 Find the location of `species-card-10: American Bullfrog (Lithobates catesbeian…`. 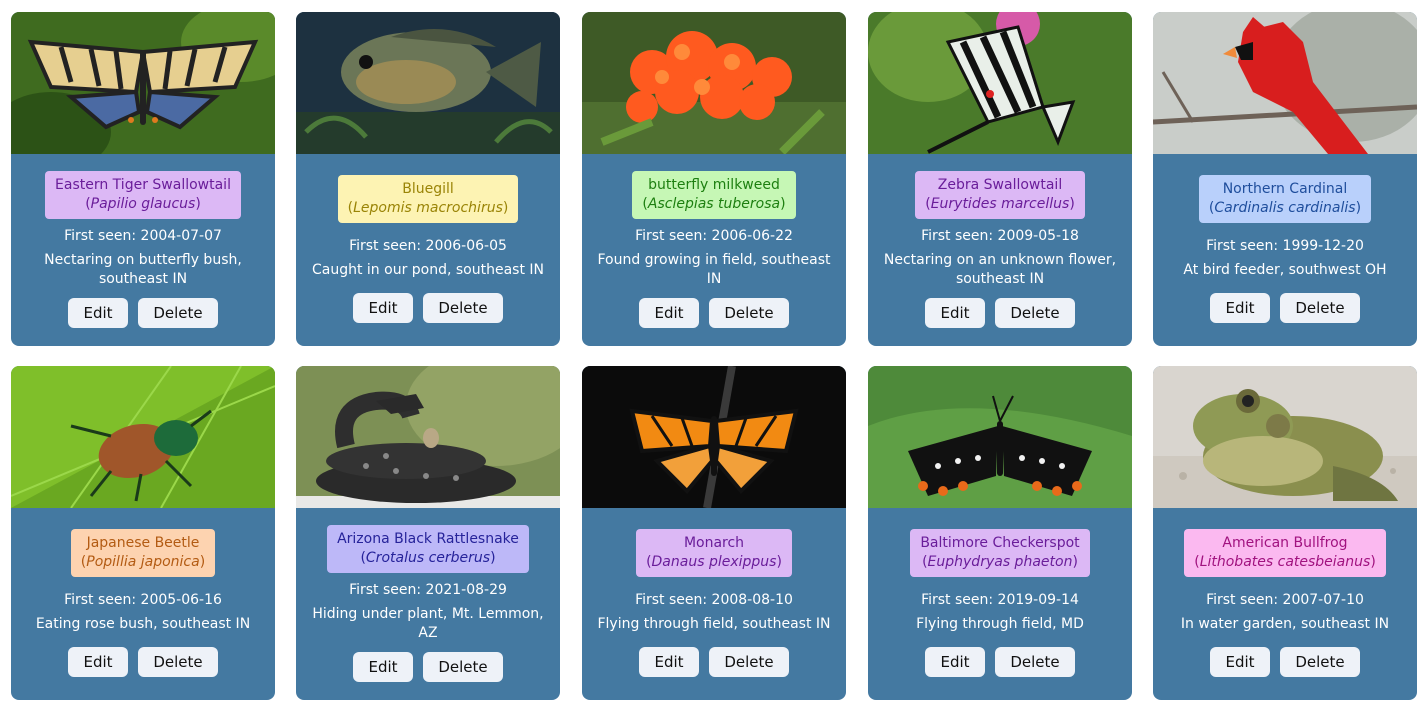

species-card-10: American Bullfrog (Lithobates catesbeian… is located at coordinates (1285, 533).